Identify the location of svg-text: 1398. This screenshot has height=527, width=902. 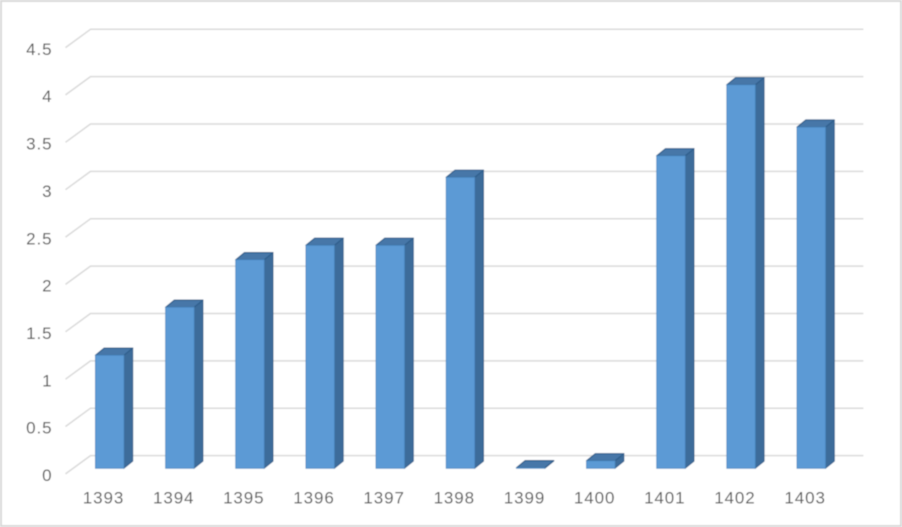
(454, 498).